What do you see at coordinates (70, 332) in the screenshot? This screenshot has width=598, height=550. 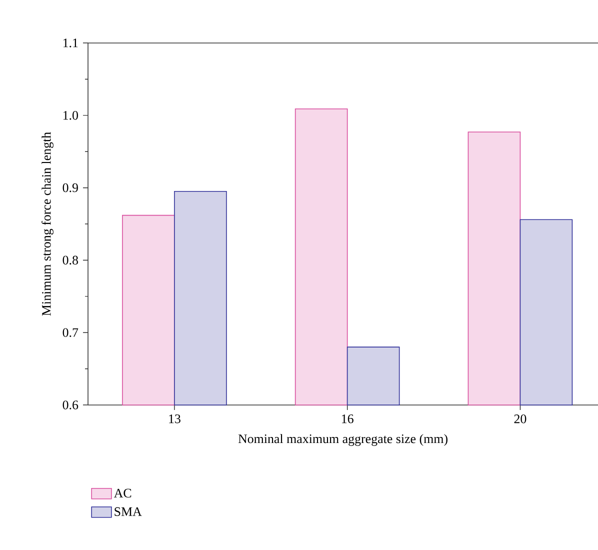 I see `y-tick-label: 0.7` at bounding box center [70, 332].